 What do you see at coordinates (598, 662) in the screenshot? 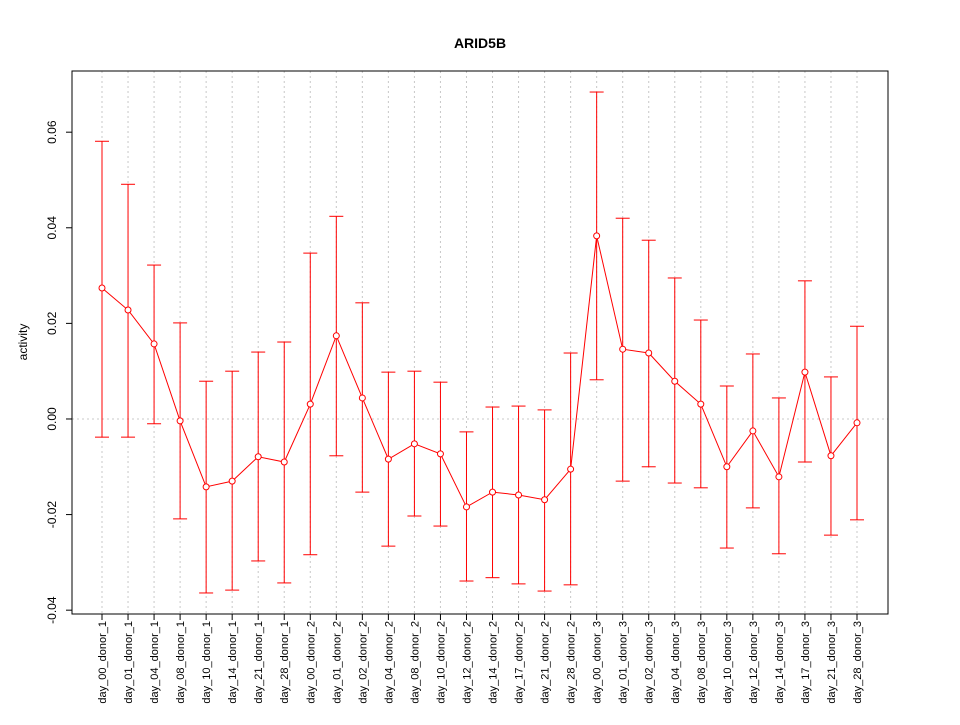
I see `x-tick-label: day_00_donor_3` at bounding box center [598, 662].